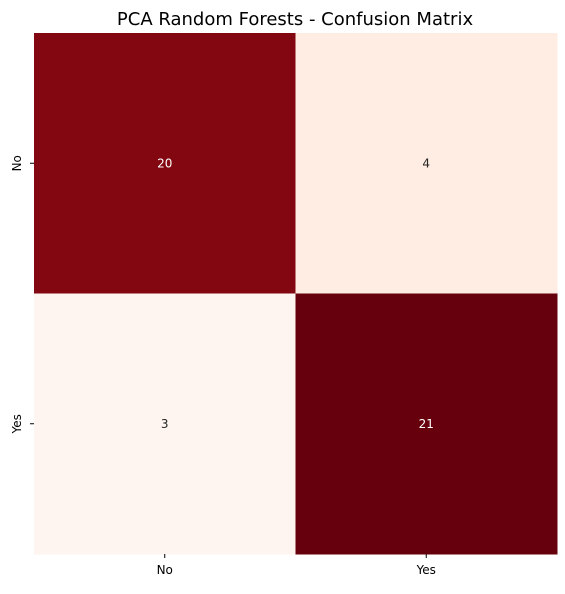 The height and width of the screenshot is (594, 565). I want to click on y-axis: No Yes, so click(22, 294).